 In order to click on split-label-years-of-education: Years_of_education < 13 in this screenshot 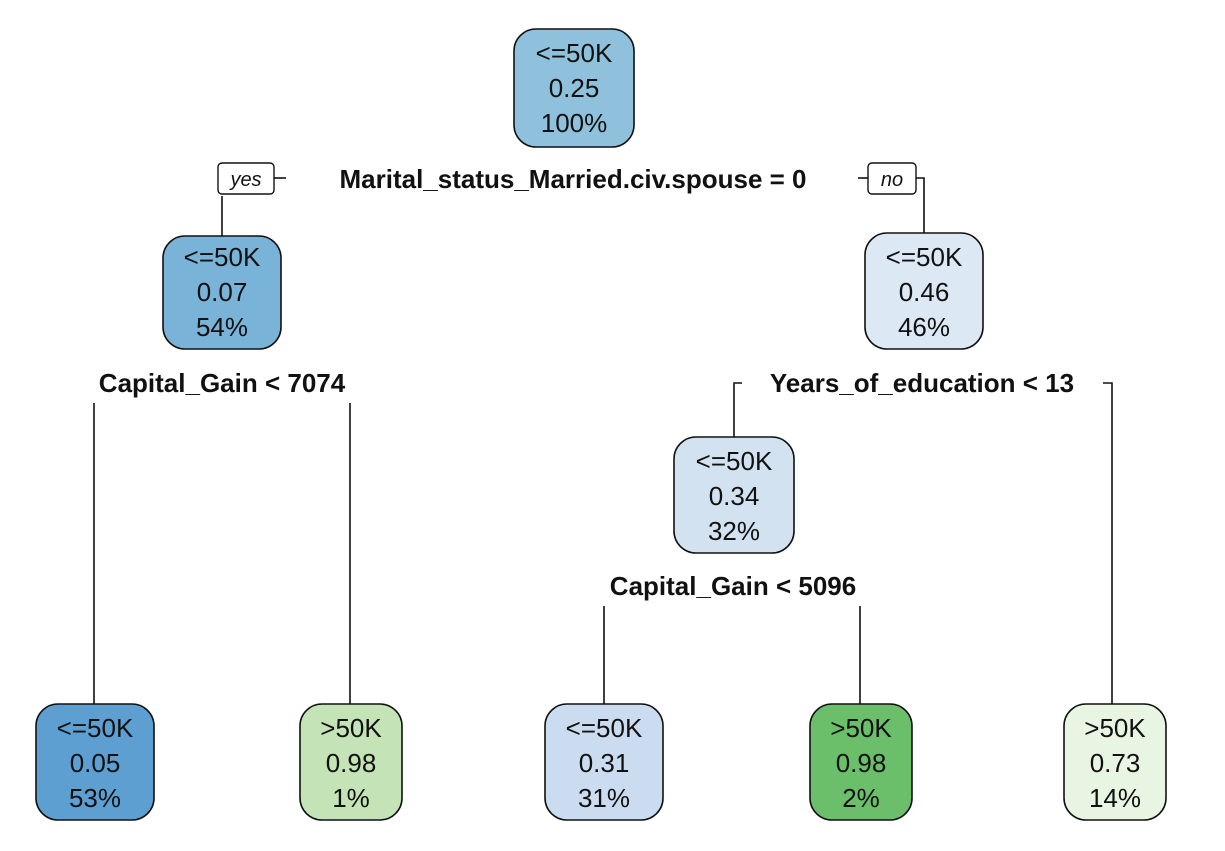, I will do `click(922, 383)`.